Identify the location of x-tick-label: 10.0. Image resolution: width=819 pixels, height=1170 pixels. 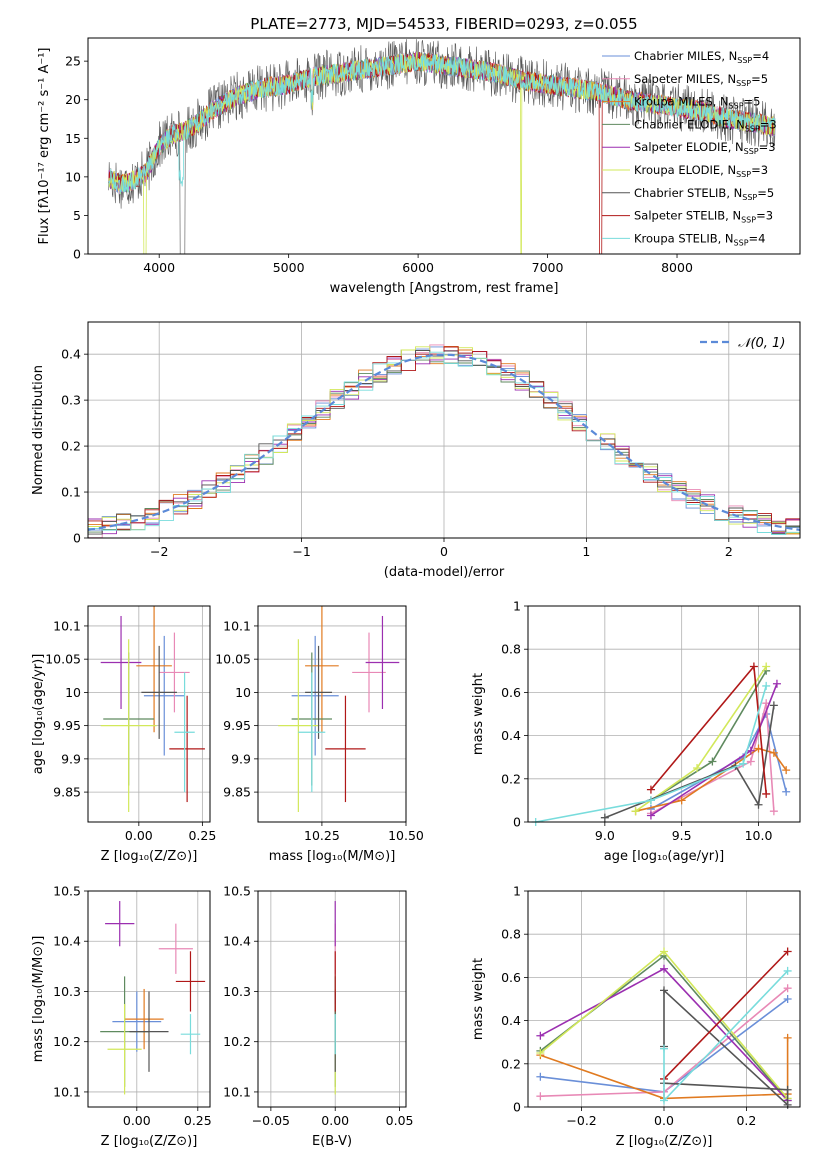
(759, 835).